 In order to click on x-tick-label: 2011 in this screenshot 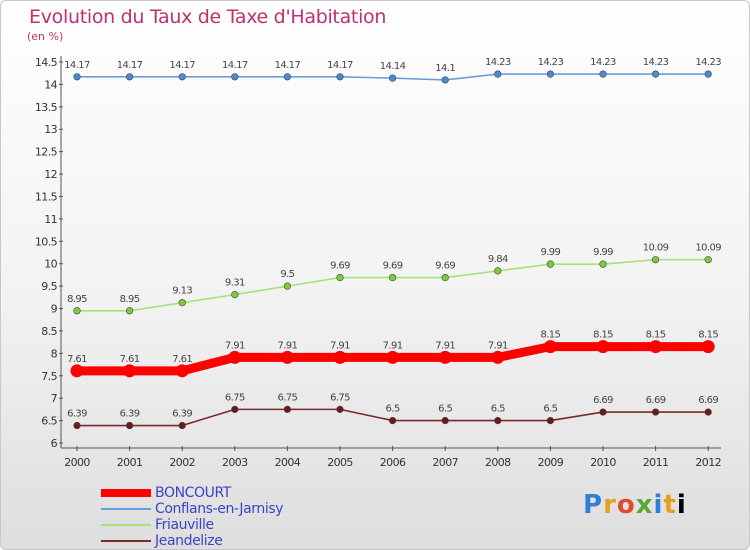, I will do `click(656, 462)`.